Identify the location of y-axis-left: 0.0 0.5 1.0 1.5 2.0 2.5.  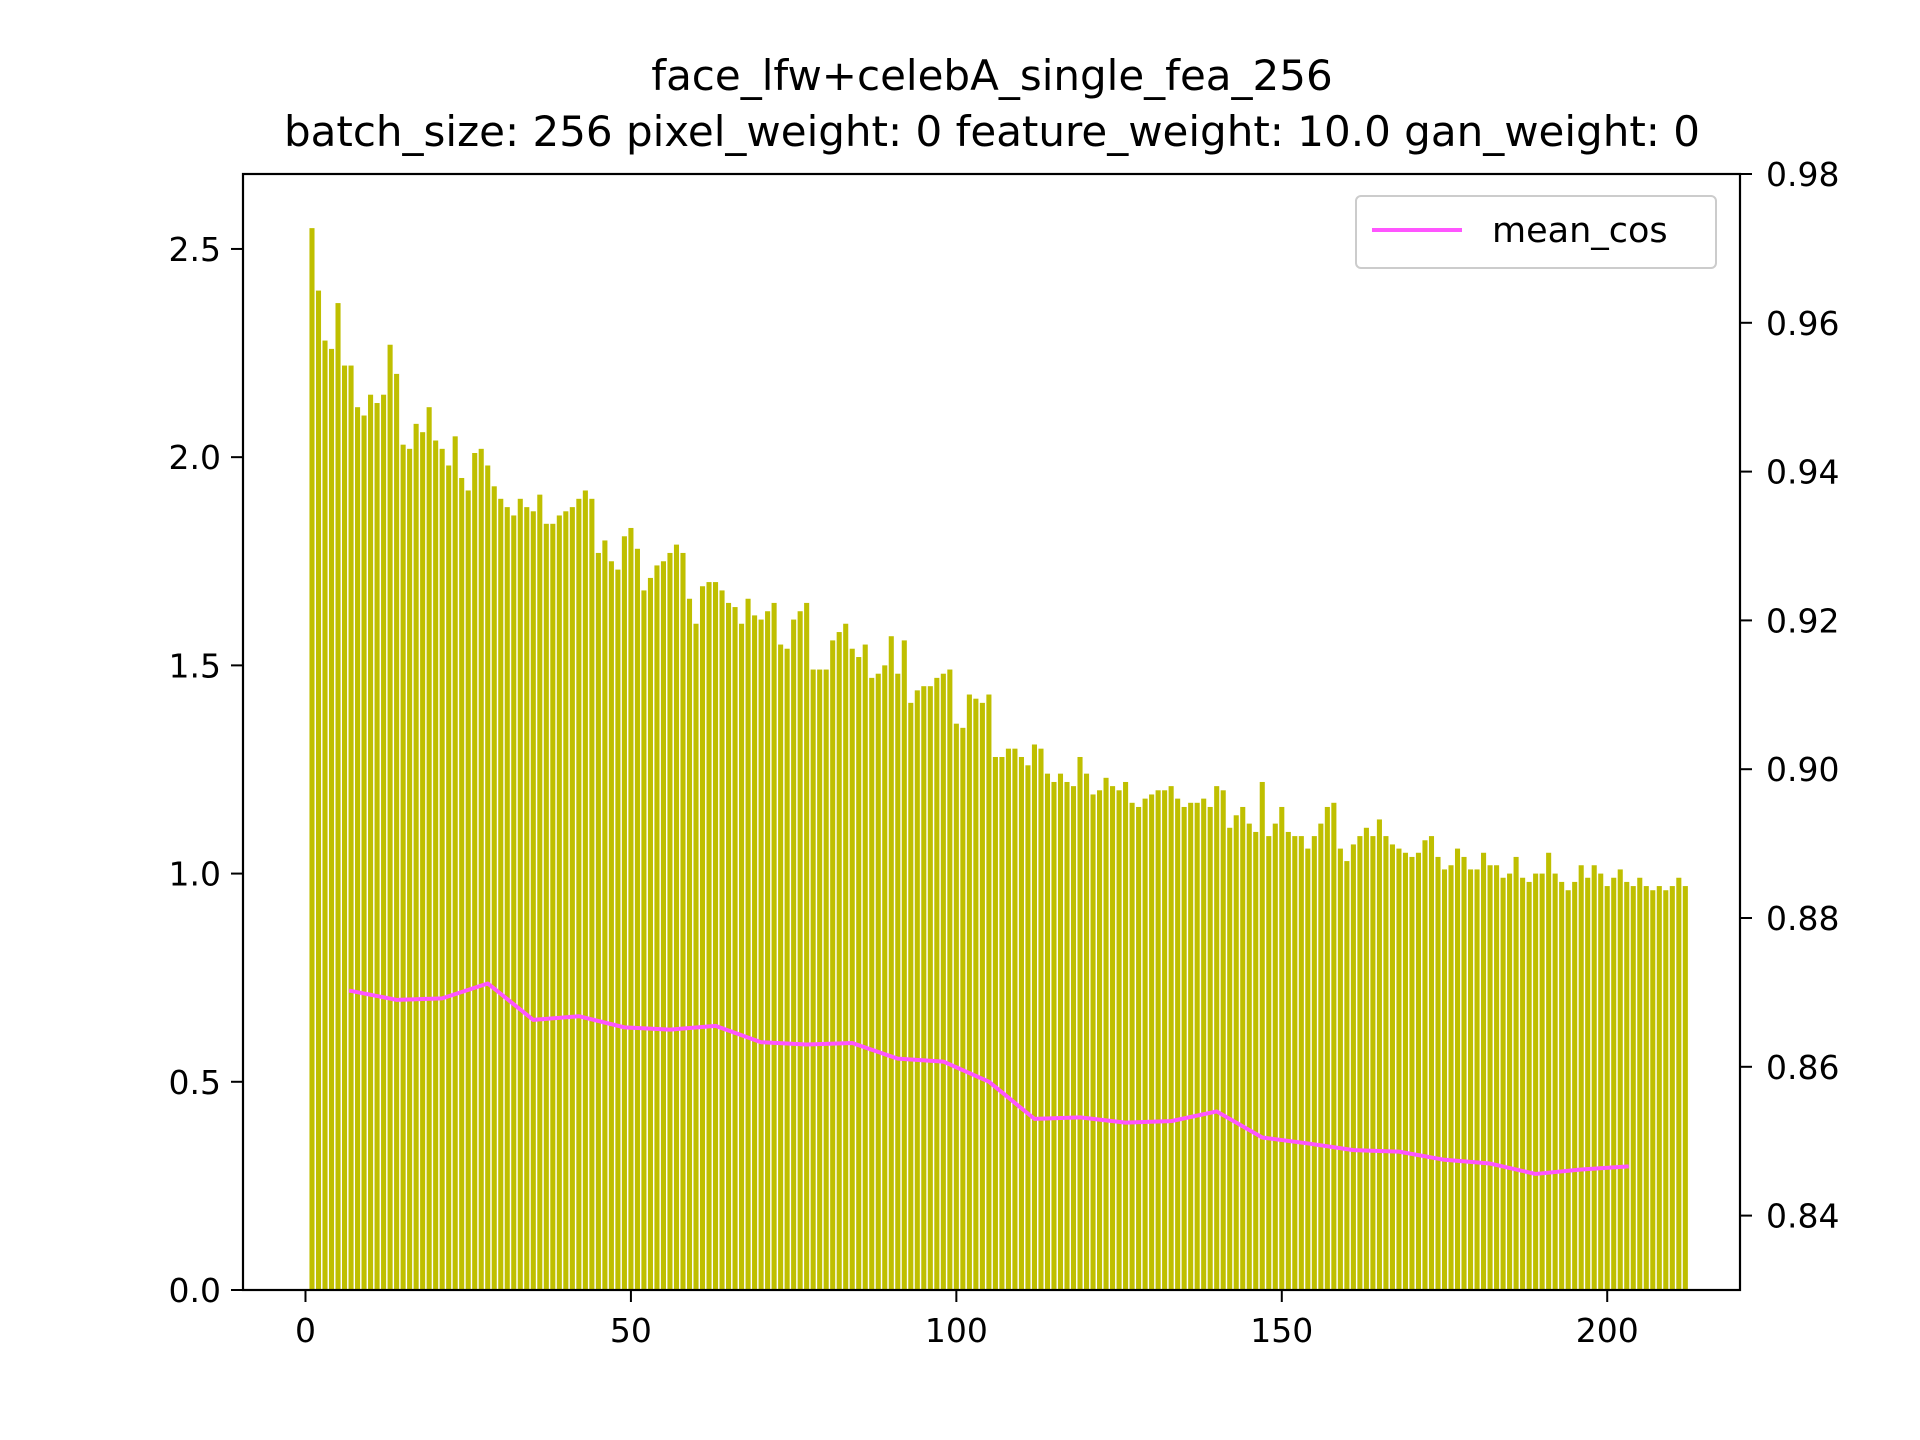
(206, 770).